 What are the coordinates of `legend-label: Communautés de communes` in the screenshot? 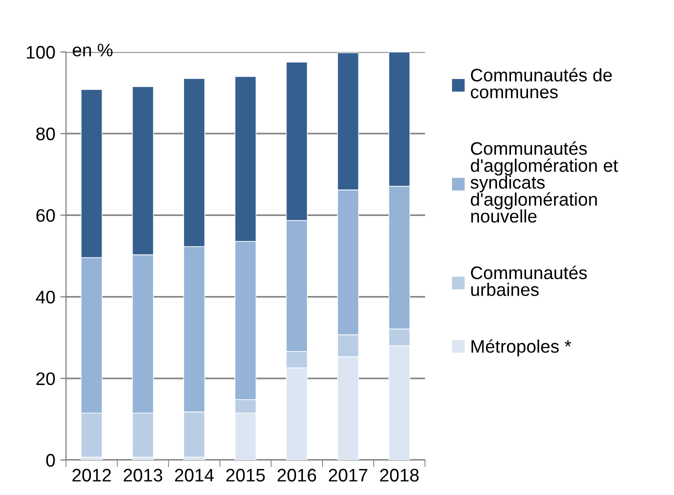 It's located at (541, 83).